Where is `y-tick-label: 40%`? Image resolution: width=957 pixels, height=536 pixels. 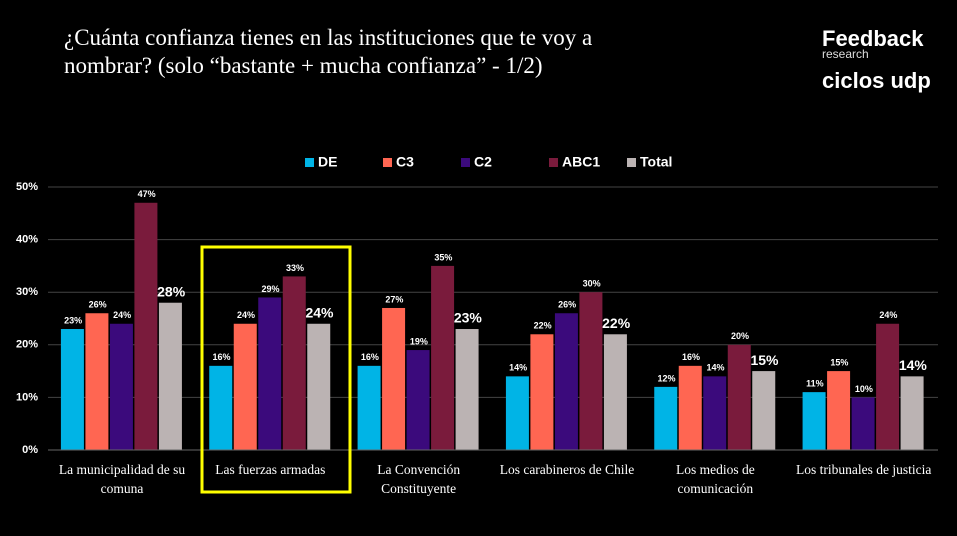
y-tick-label: 40% is located at coordinates (27, 240).